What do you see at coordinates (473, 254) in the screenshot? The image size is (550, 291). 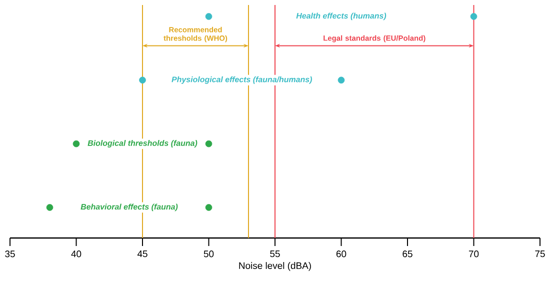 I see `x-tick-label: 70` at bounding box center [473, 254].